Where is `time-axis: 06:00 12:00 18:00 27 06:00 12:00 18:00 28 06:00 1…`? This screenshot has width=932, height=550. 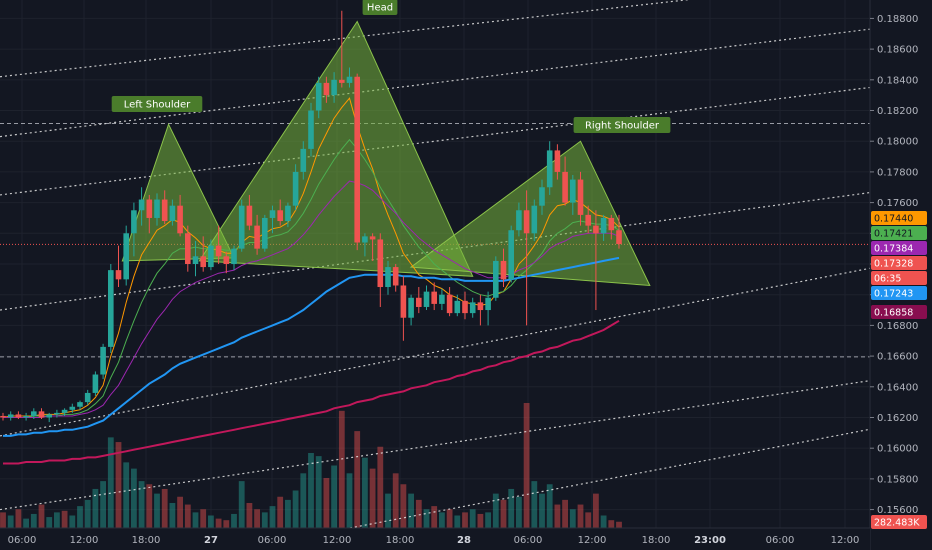
time-axis: 06:00 12:00 18:00 27 06:00 12:00 18:00 28 06:00 1… is located at coordinates (435, 538).